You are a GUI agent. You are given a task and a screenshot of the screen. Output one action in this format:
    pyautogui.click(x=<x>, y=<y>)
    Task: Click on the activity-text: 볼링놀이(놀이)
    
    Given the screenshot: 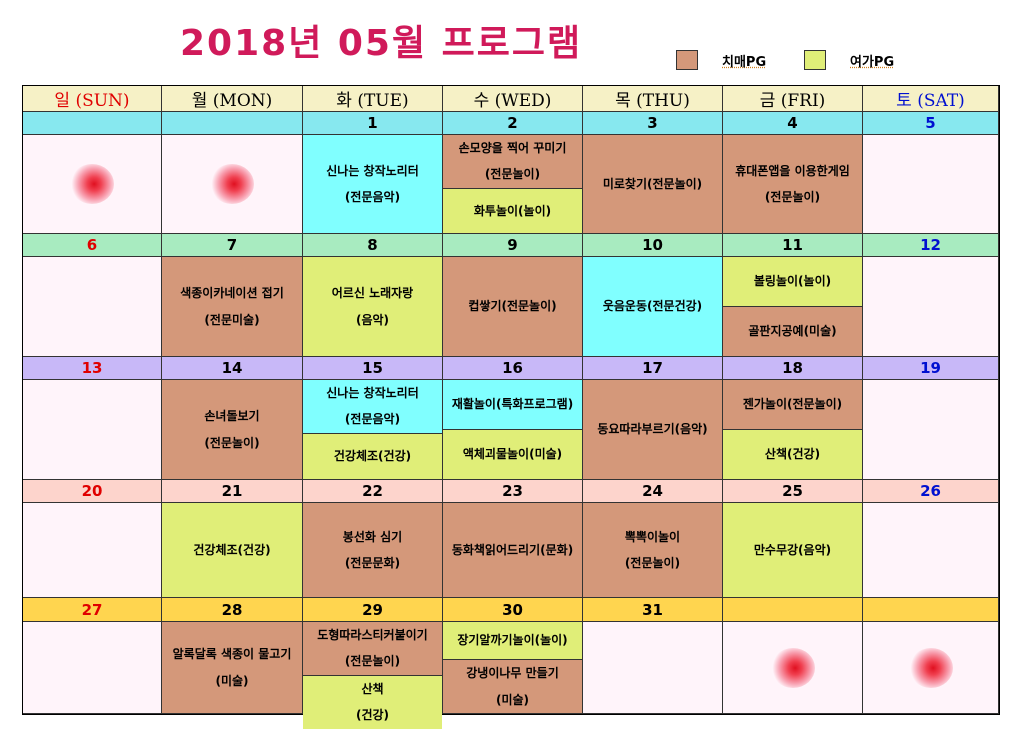 What is the action you would take?
    pyautogui.click(x=792, y=281)
    